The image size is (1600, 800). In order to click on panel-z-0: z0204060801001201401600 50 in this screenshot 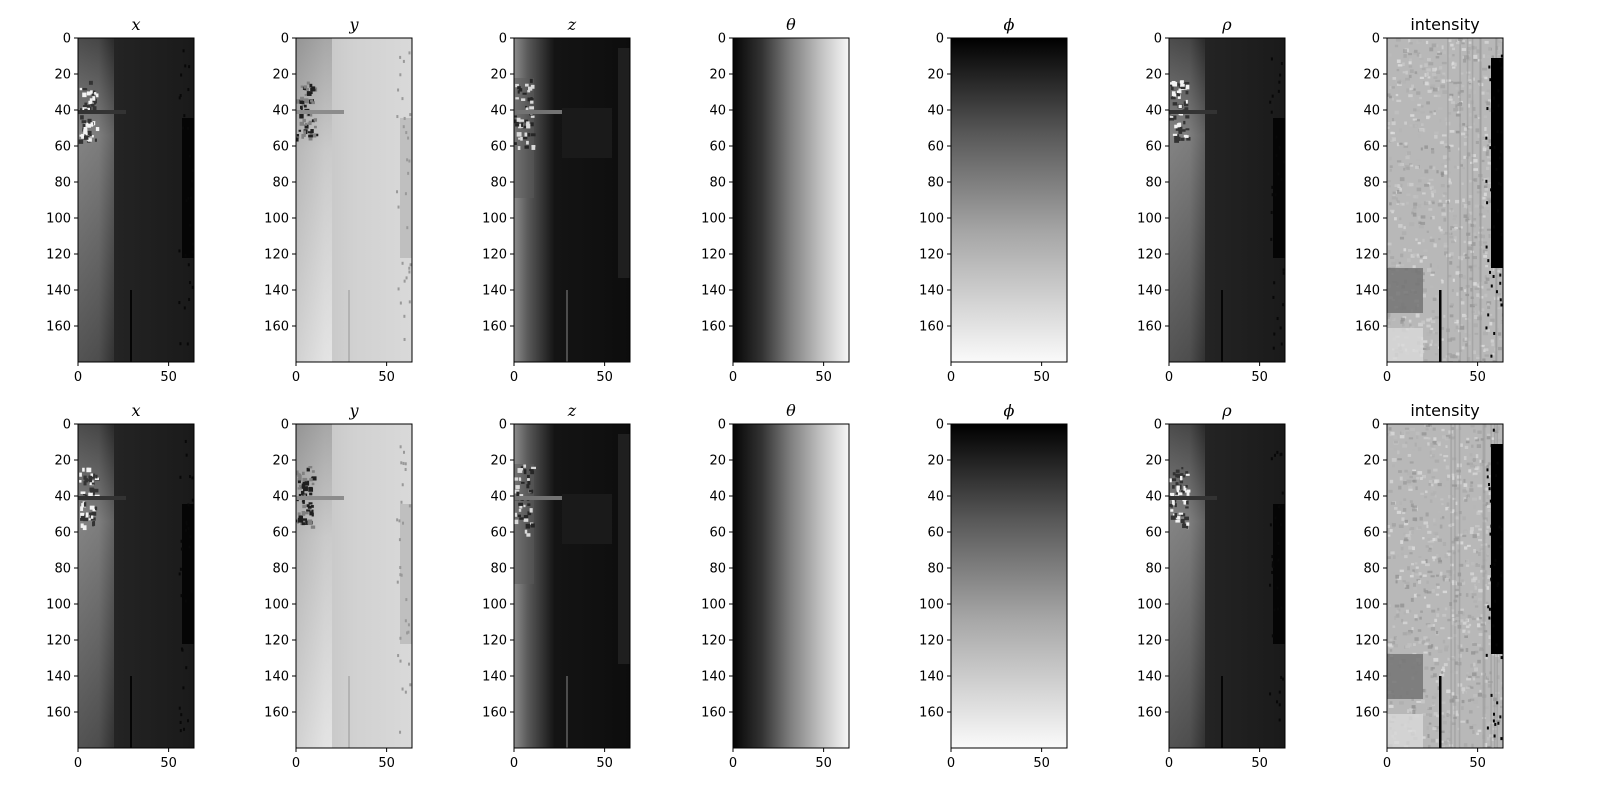, I will do `click(556, 200)`.